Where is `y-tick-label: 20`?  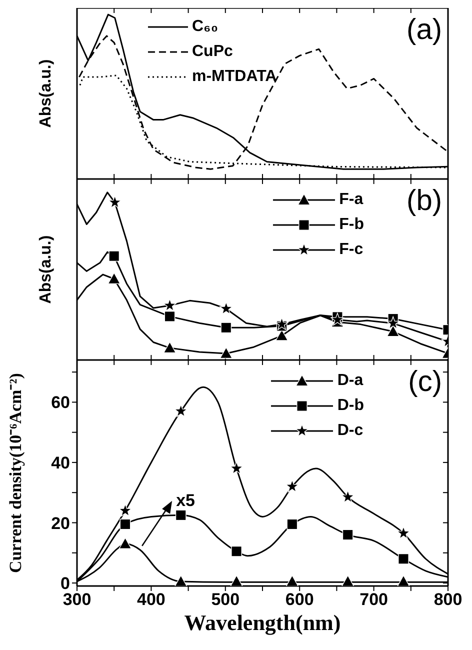 y-tick-label: 20 is located at coordinates (60, 523).